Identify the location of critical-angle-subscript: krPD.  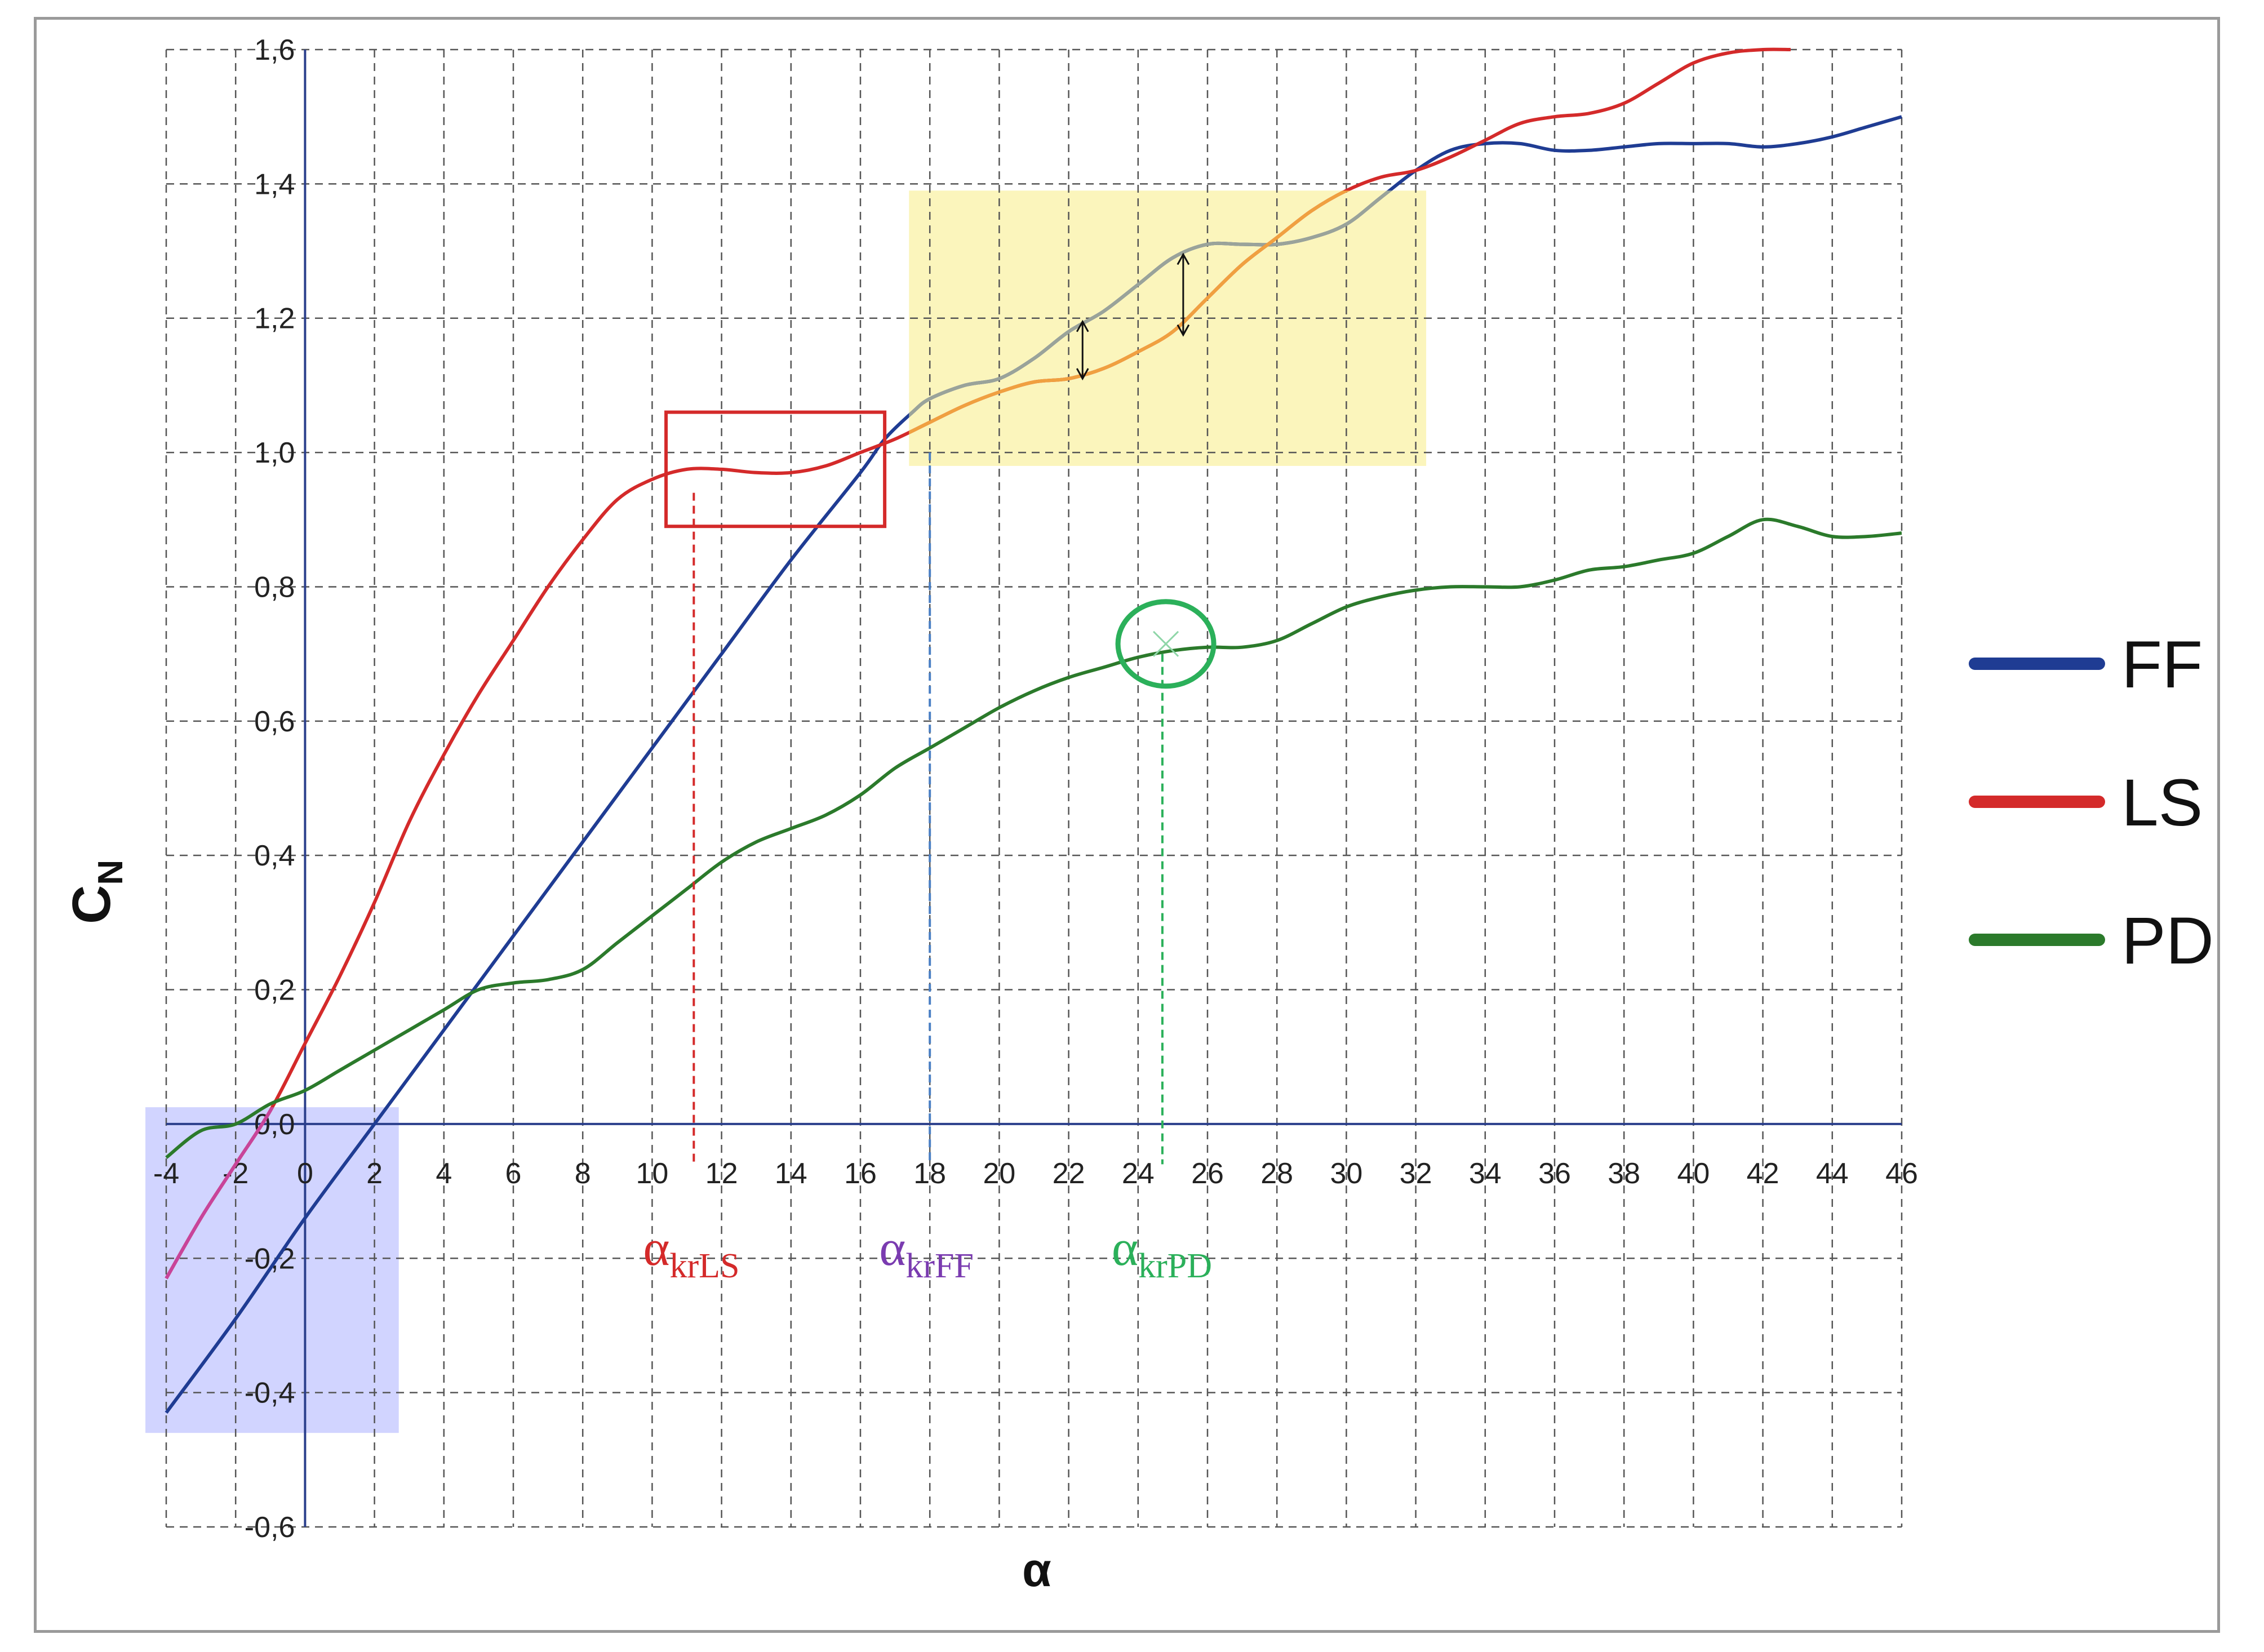
(1175, 1266).